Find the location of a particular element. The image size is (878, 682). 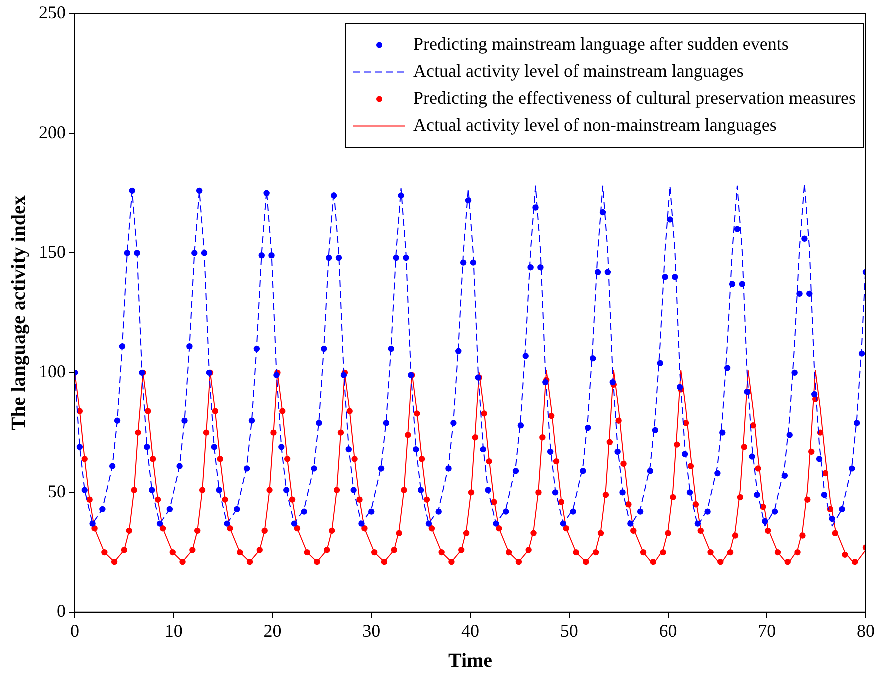

legend-label: Predicting the effectiveness of cultural preservation measures is located at coordinates (634, 98).